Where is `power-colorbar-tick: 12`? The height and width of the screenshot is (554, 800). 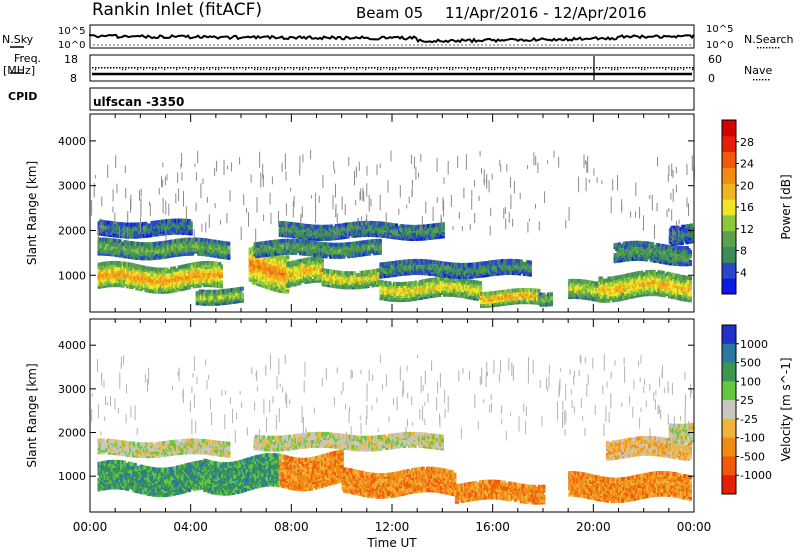 power-colorbar-tick: 12 is located at coordinates (747, 229).